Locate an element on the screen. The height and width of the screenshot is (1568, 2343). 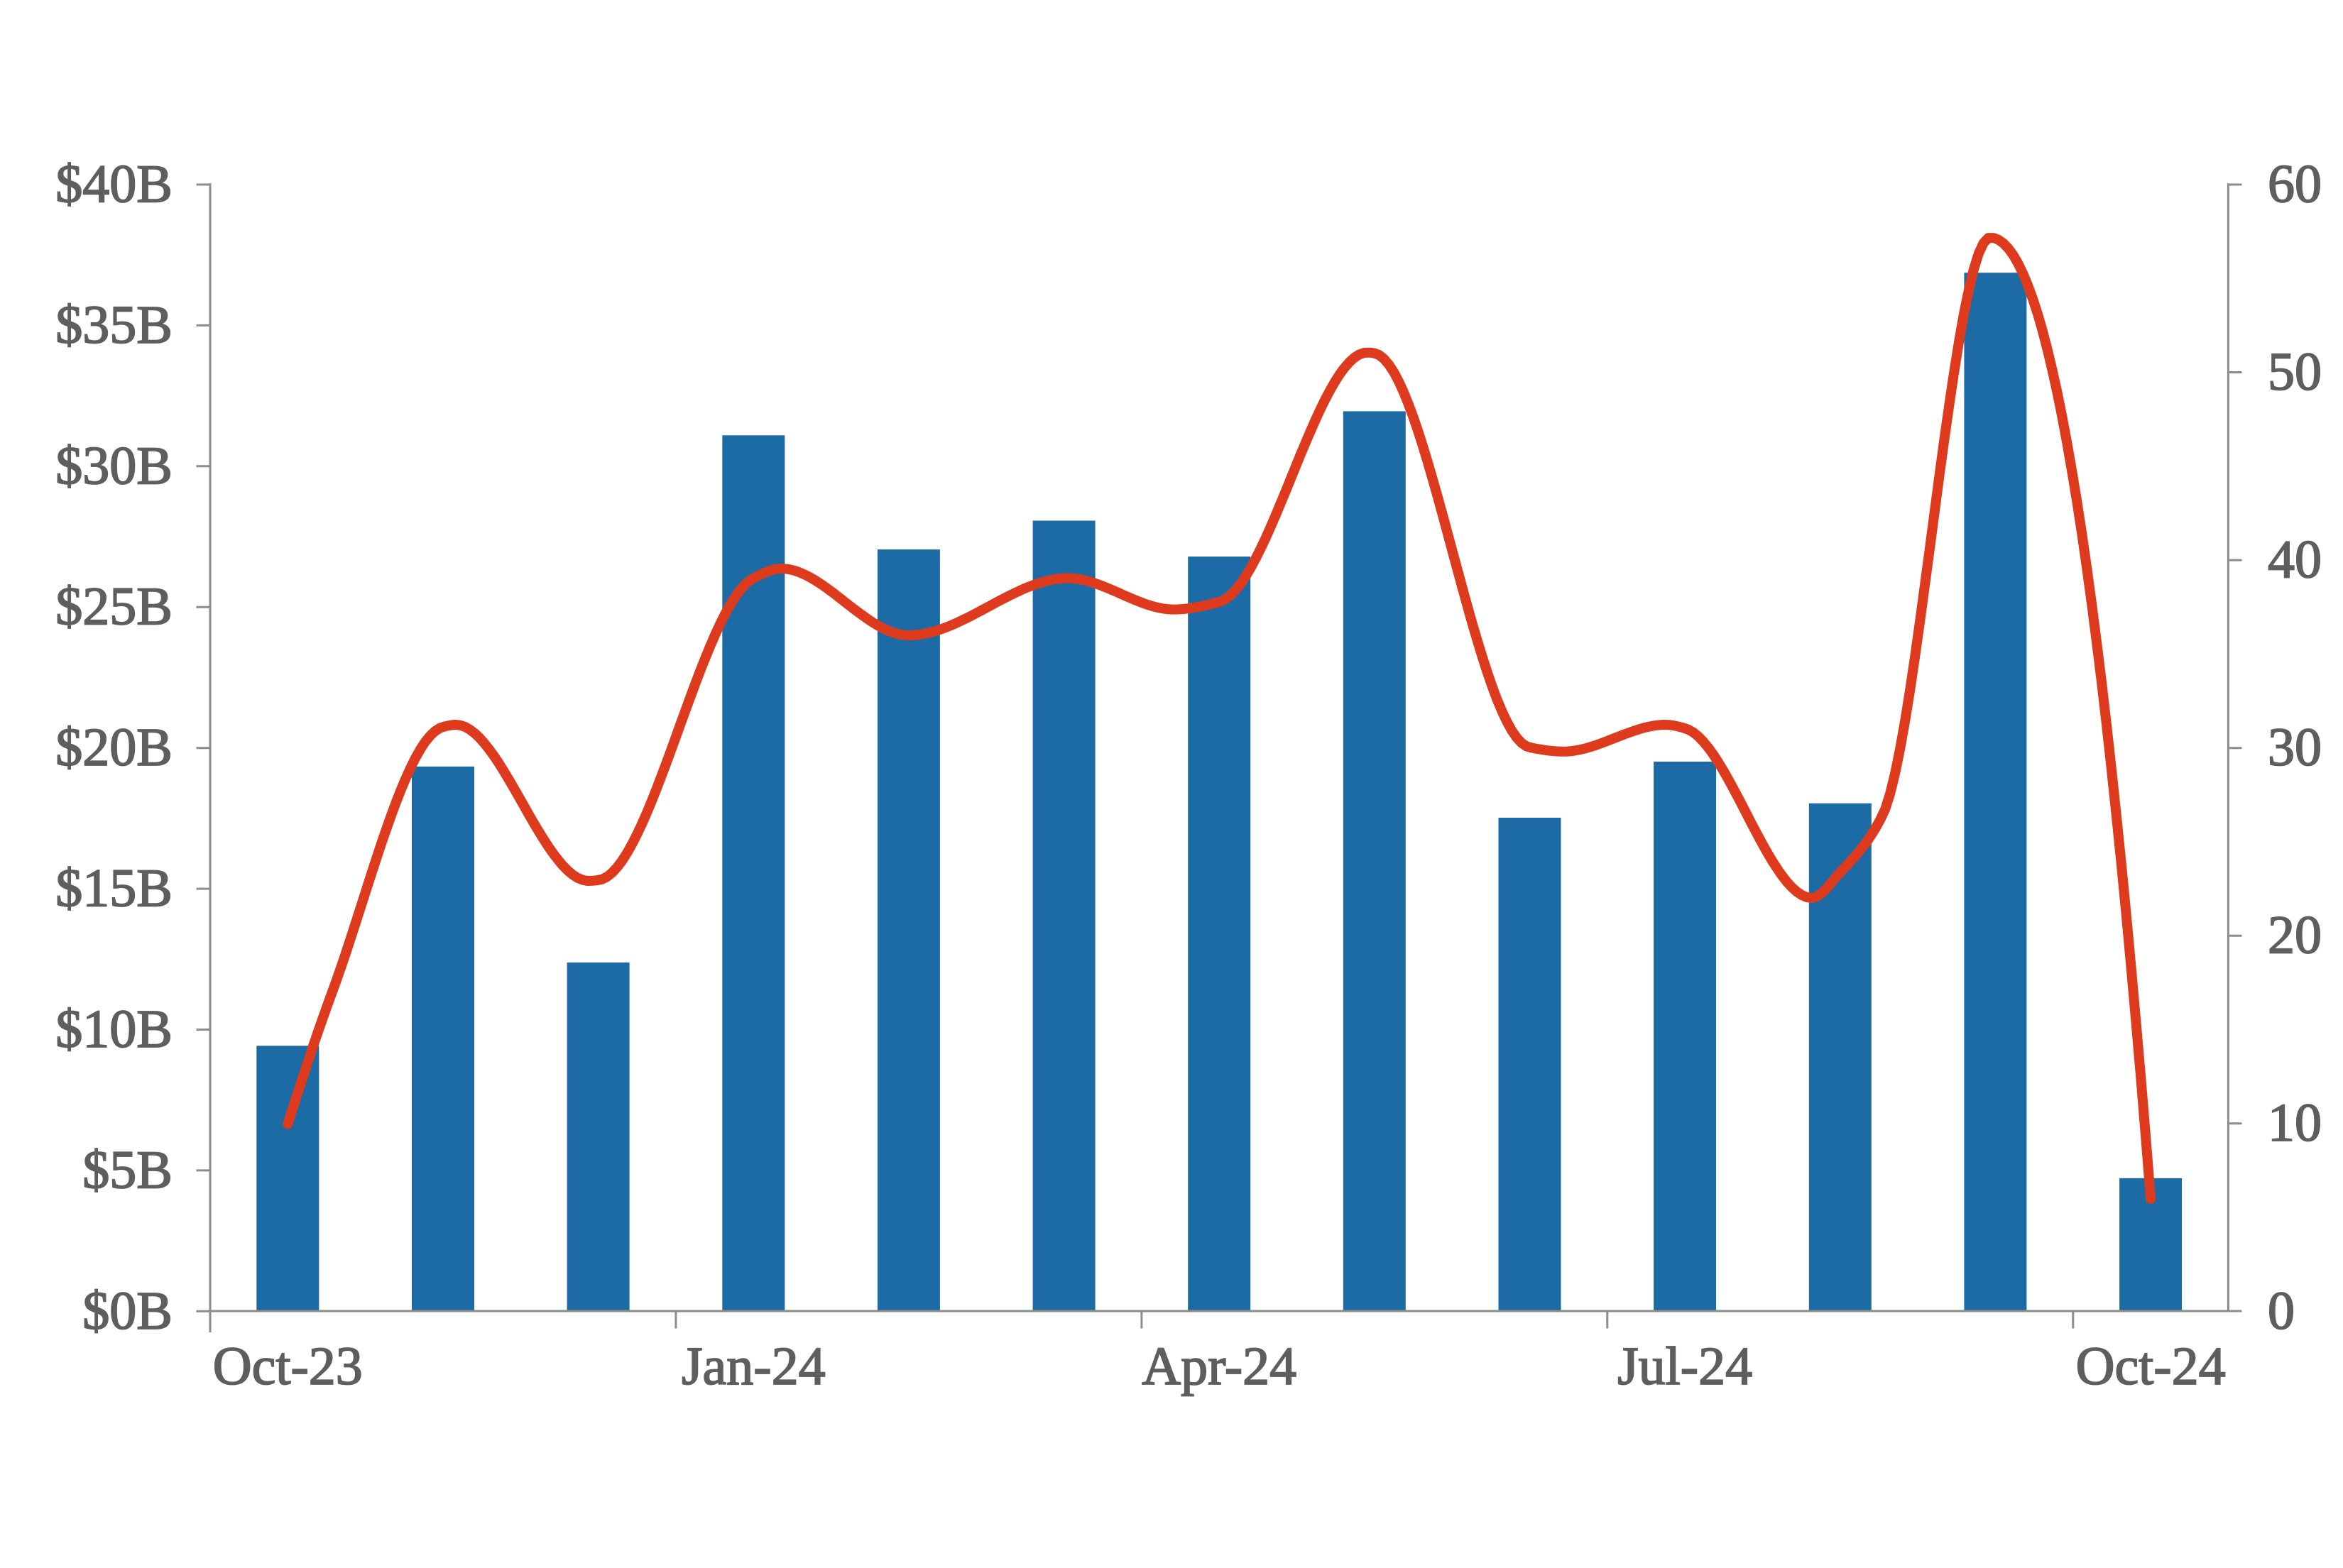
svg-text: 60 is located at coordinates (2295, 185).